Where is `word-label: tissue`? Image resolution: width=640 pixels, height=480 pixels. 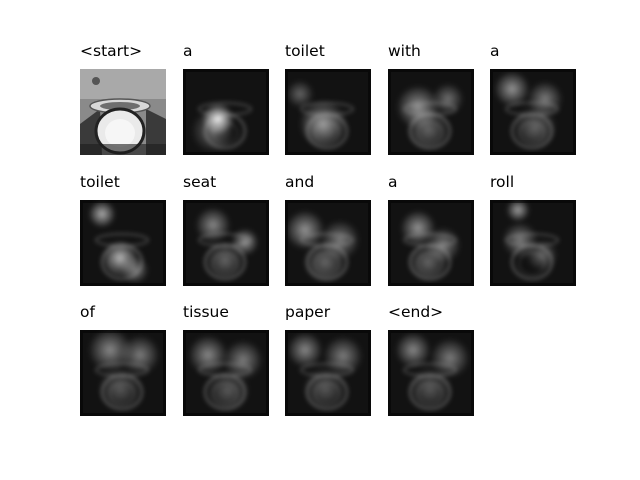
word-label: tissue is located at coordinates (206, 312).